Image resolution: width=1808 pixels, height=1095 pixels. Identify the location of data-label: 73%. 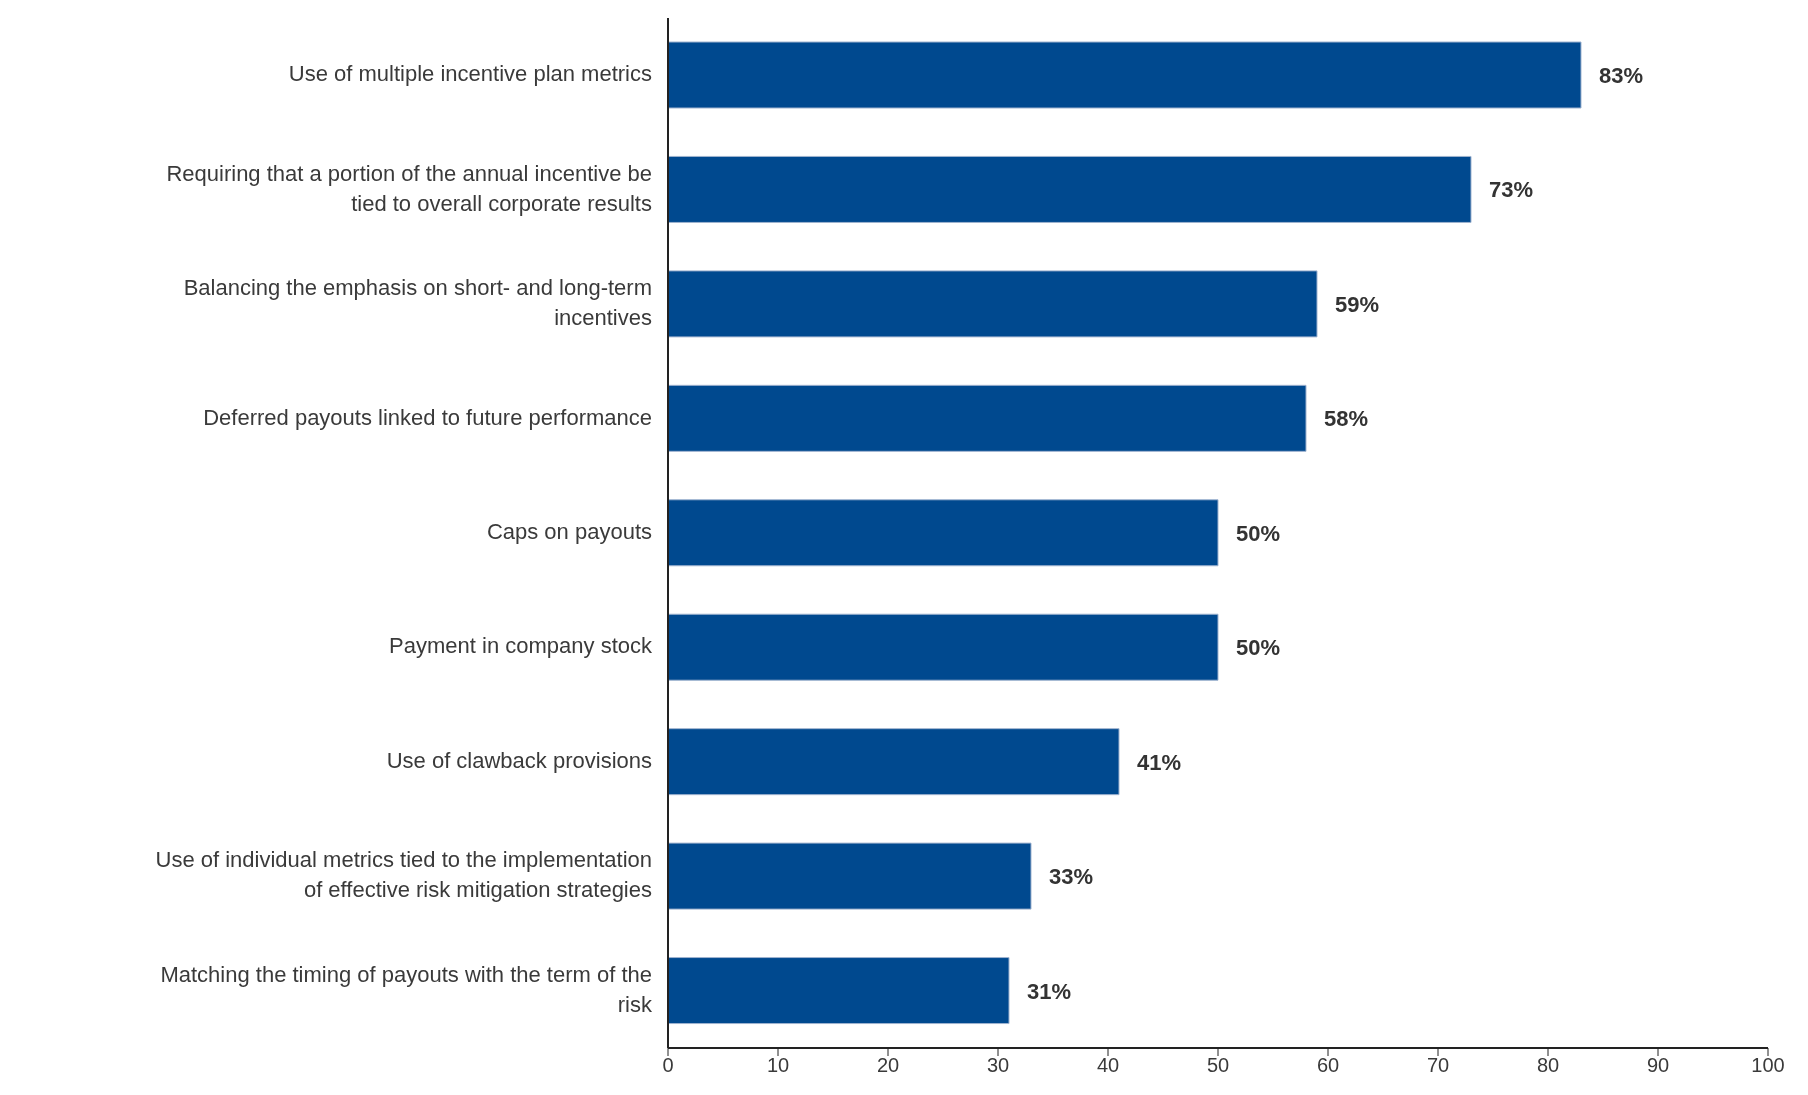
(1511, 190).